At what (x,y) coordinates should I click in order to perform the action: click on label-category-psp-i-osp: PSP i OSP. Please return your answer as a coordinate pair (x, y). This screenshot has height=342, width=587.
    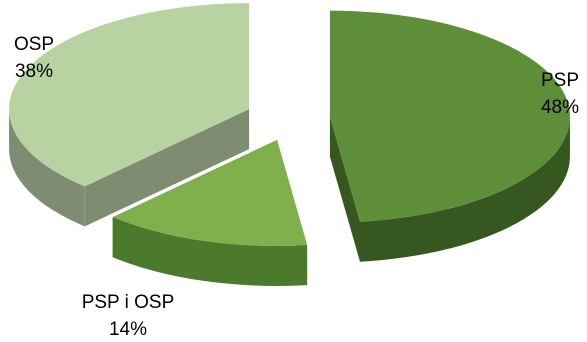
    Looking at the image, I should click on (128, 302).